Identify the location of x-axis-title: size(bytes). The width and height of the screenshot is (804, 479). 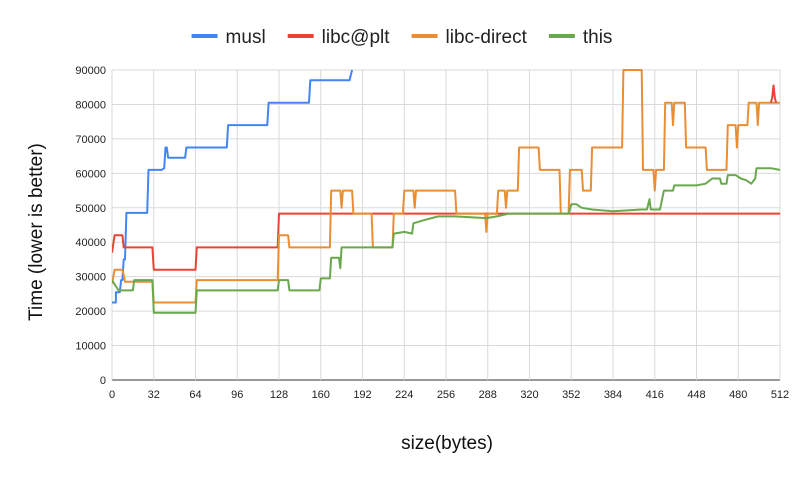
(447, 443).